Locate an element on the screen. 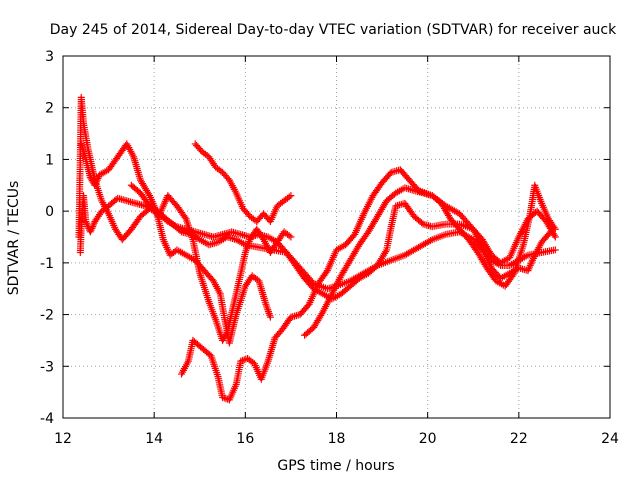  y-tick-label: 0 is located at coordinates (49, 212).